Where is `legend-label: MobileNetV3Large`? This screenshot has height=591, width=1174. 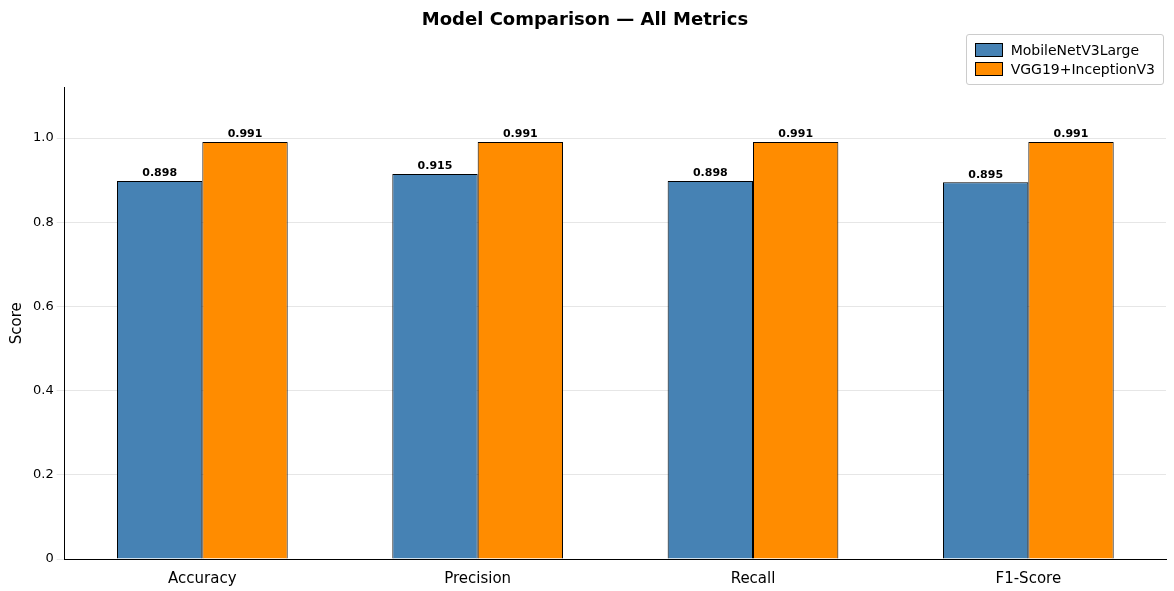 legend-label: MobileNetV3Large is located at coordinates (1075, 50).